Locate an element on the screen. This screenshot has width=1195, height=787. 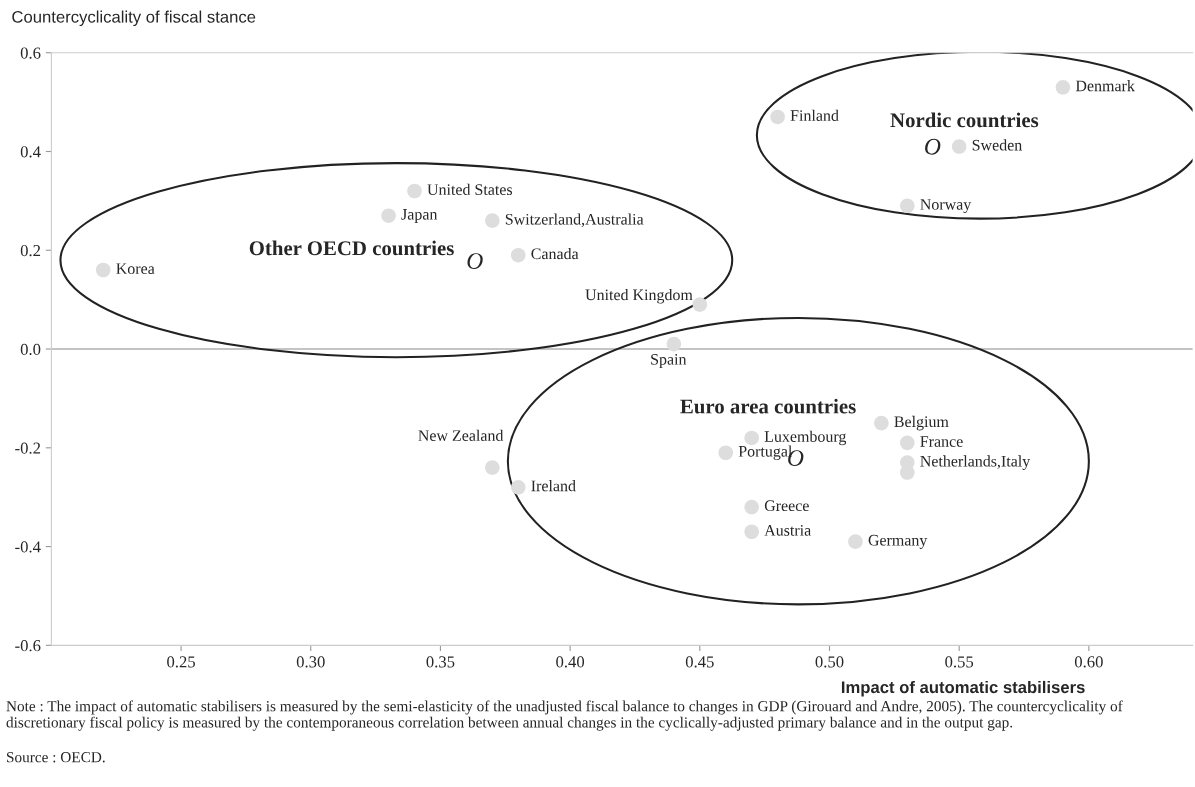
annotation: France is located at coordinates (941, 441).